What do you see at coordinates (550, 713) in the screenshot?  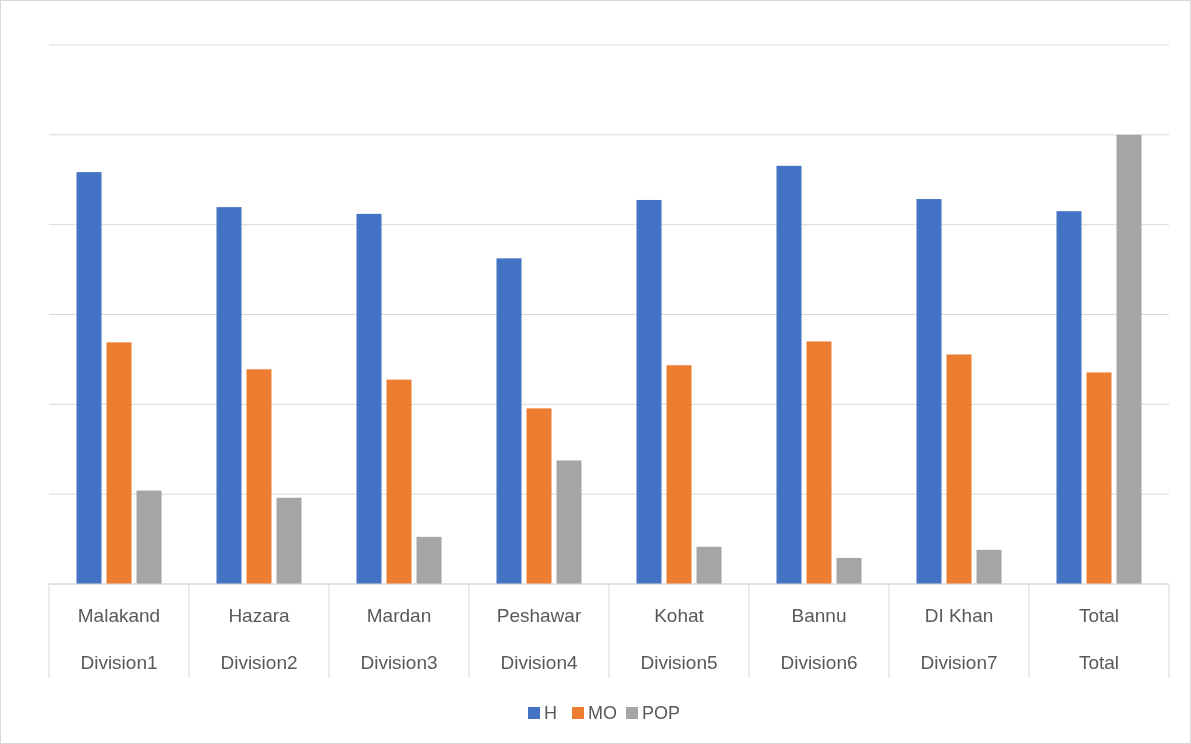 I see `legend-label: H` at bounding box center [550, 713].